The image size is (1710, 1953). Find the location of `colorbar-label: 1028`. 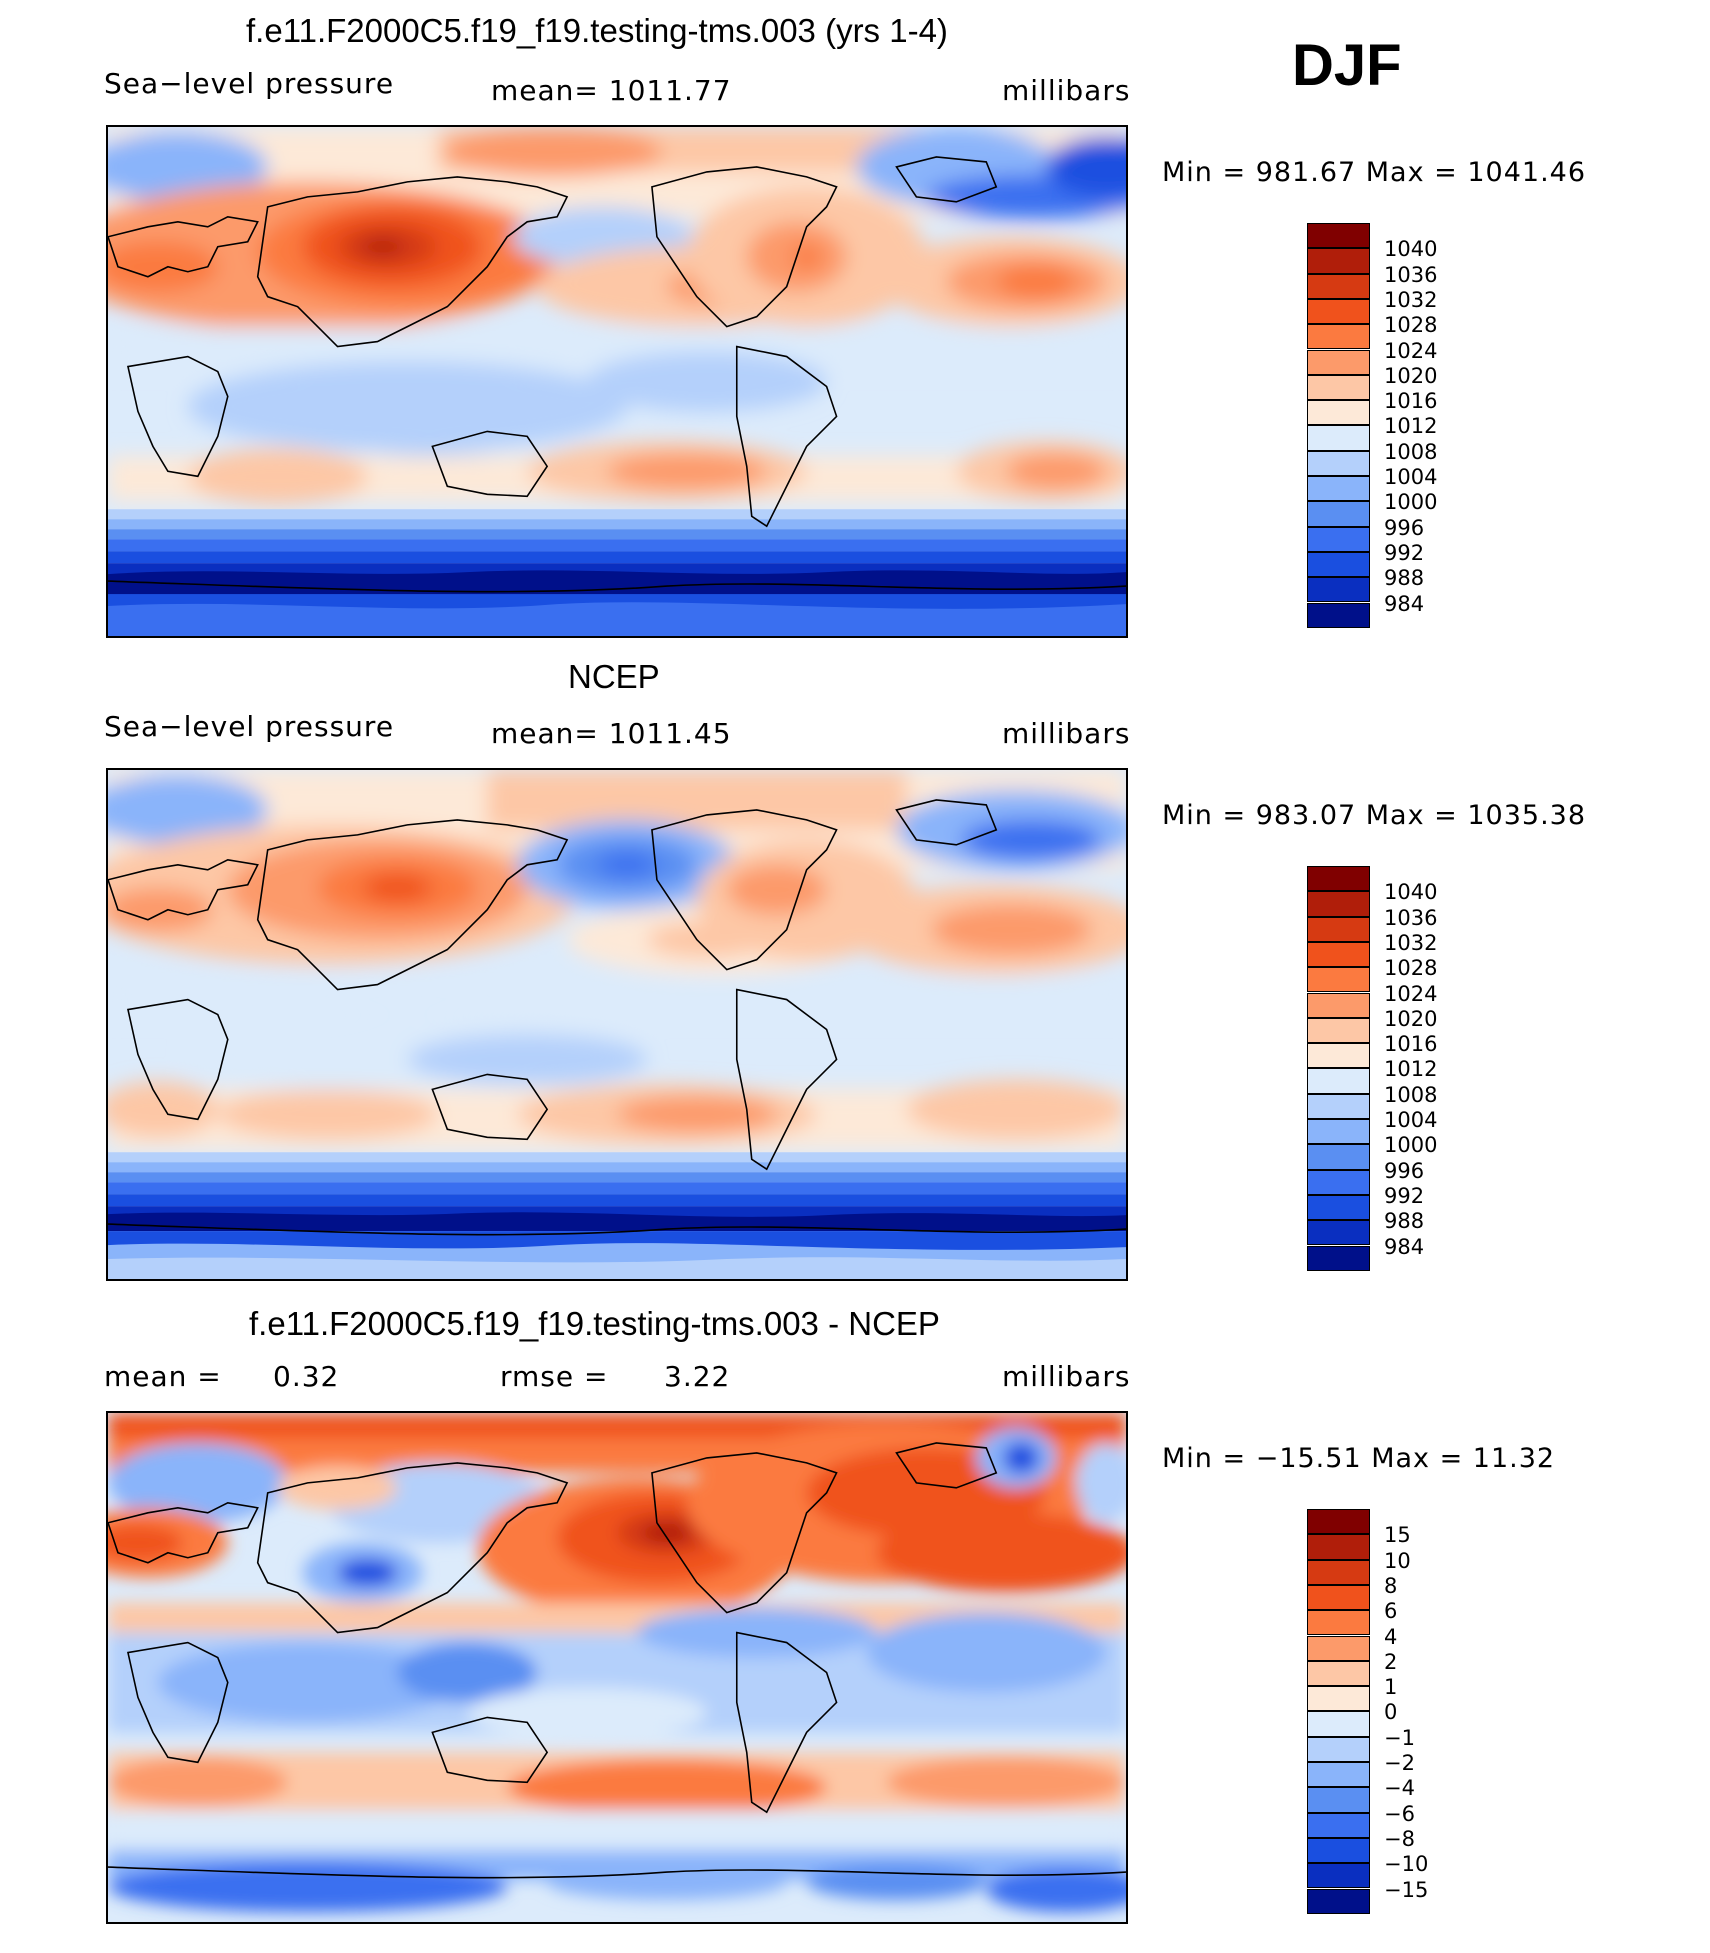

colorbar-label: 1028 is located at coordinates (1411, 968).